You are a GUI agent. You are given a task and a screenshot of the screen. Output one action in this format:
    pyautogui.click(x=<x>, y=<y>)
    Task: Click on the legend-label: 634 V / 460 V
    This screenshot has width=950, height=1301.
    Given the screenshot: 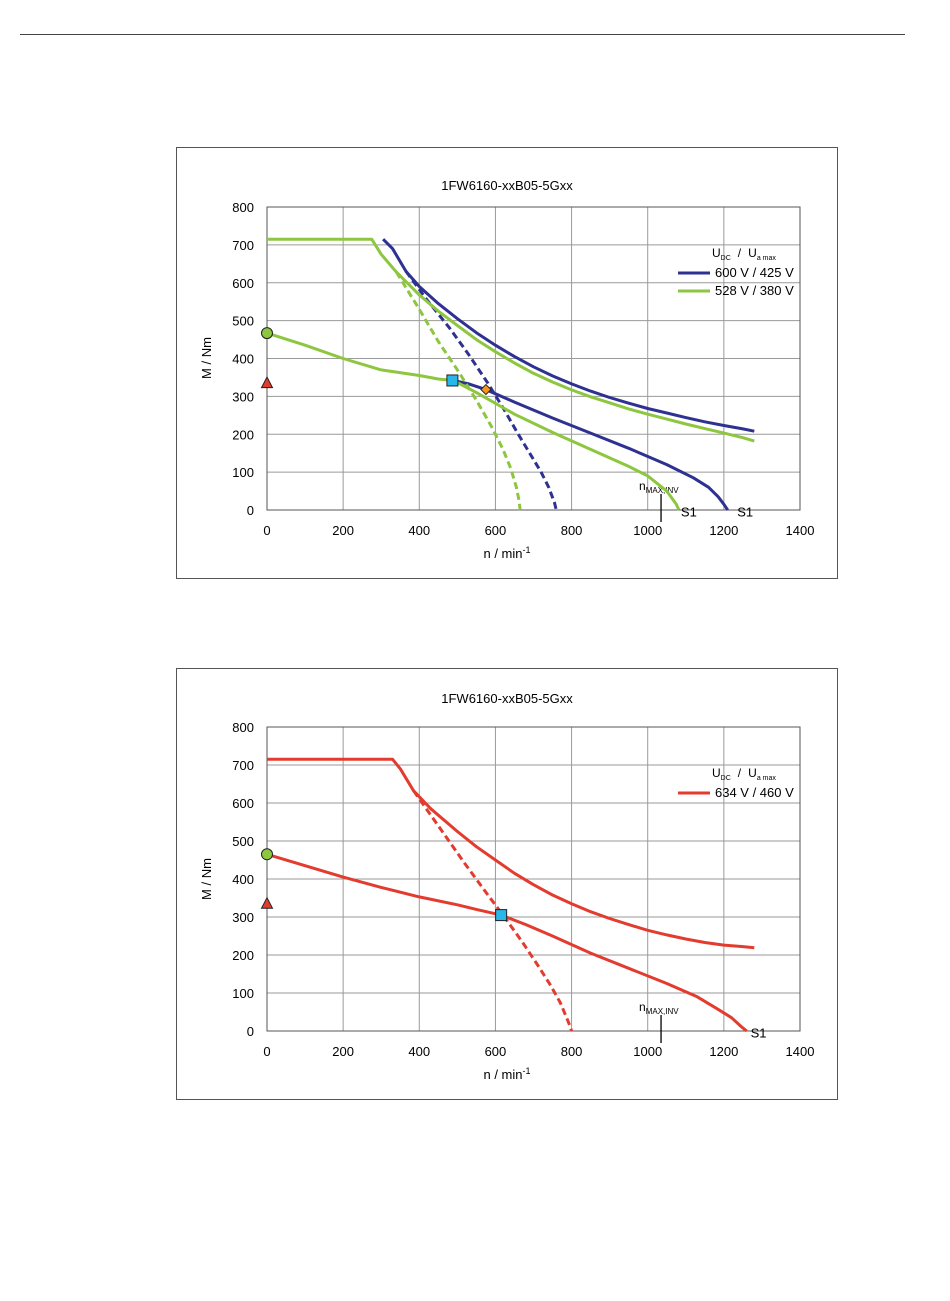 What is the action you would take?
    pyautogui.click(x=754, y=792)
    